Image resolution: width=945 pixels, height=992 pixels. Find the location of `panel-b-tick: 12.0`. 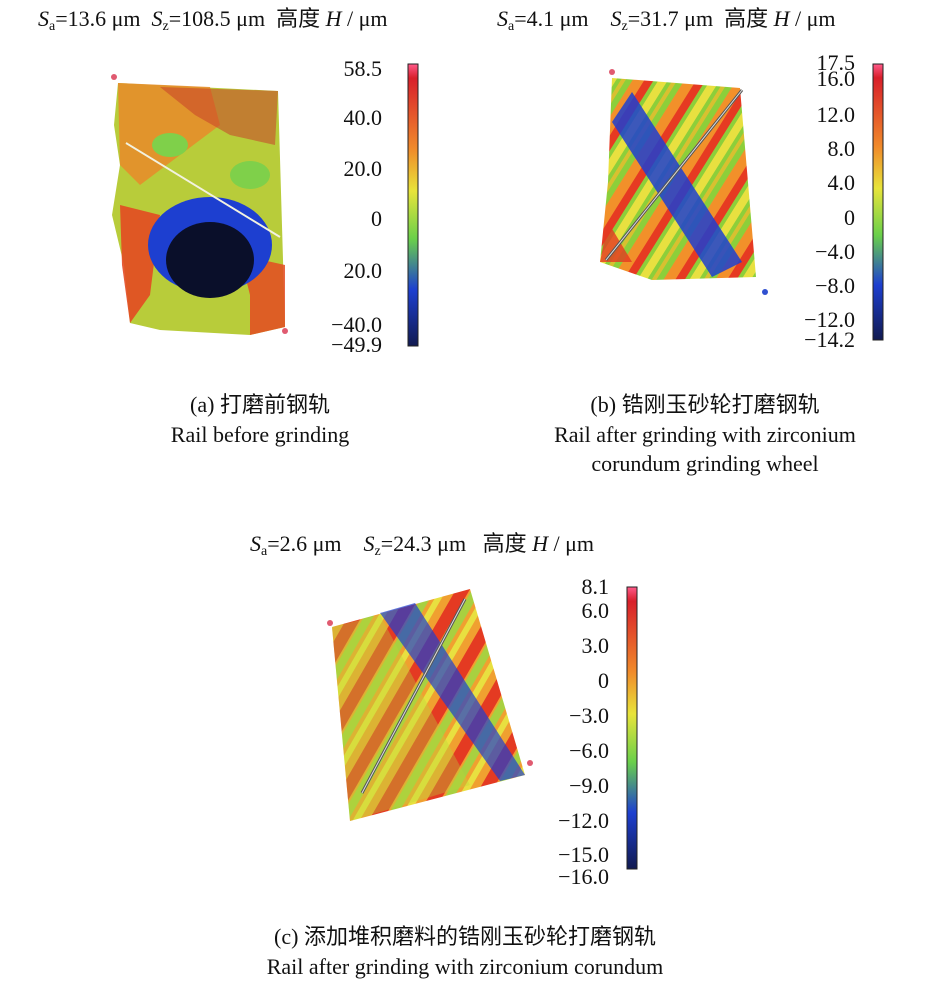

panel-b-tick: 12.0 is located at coordinates (836, 114).